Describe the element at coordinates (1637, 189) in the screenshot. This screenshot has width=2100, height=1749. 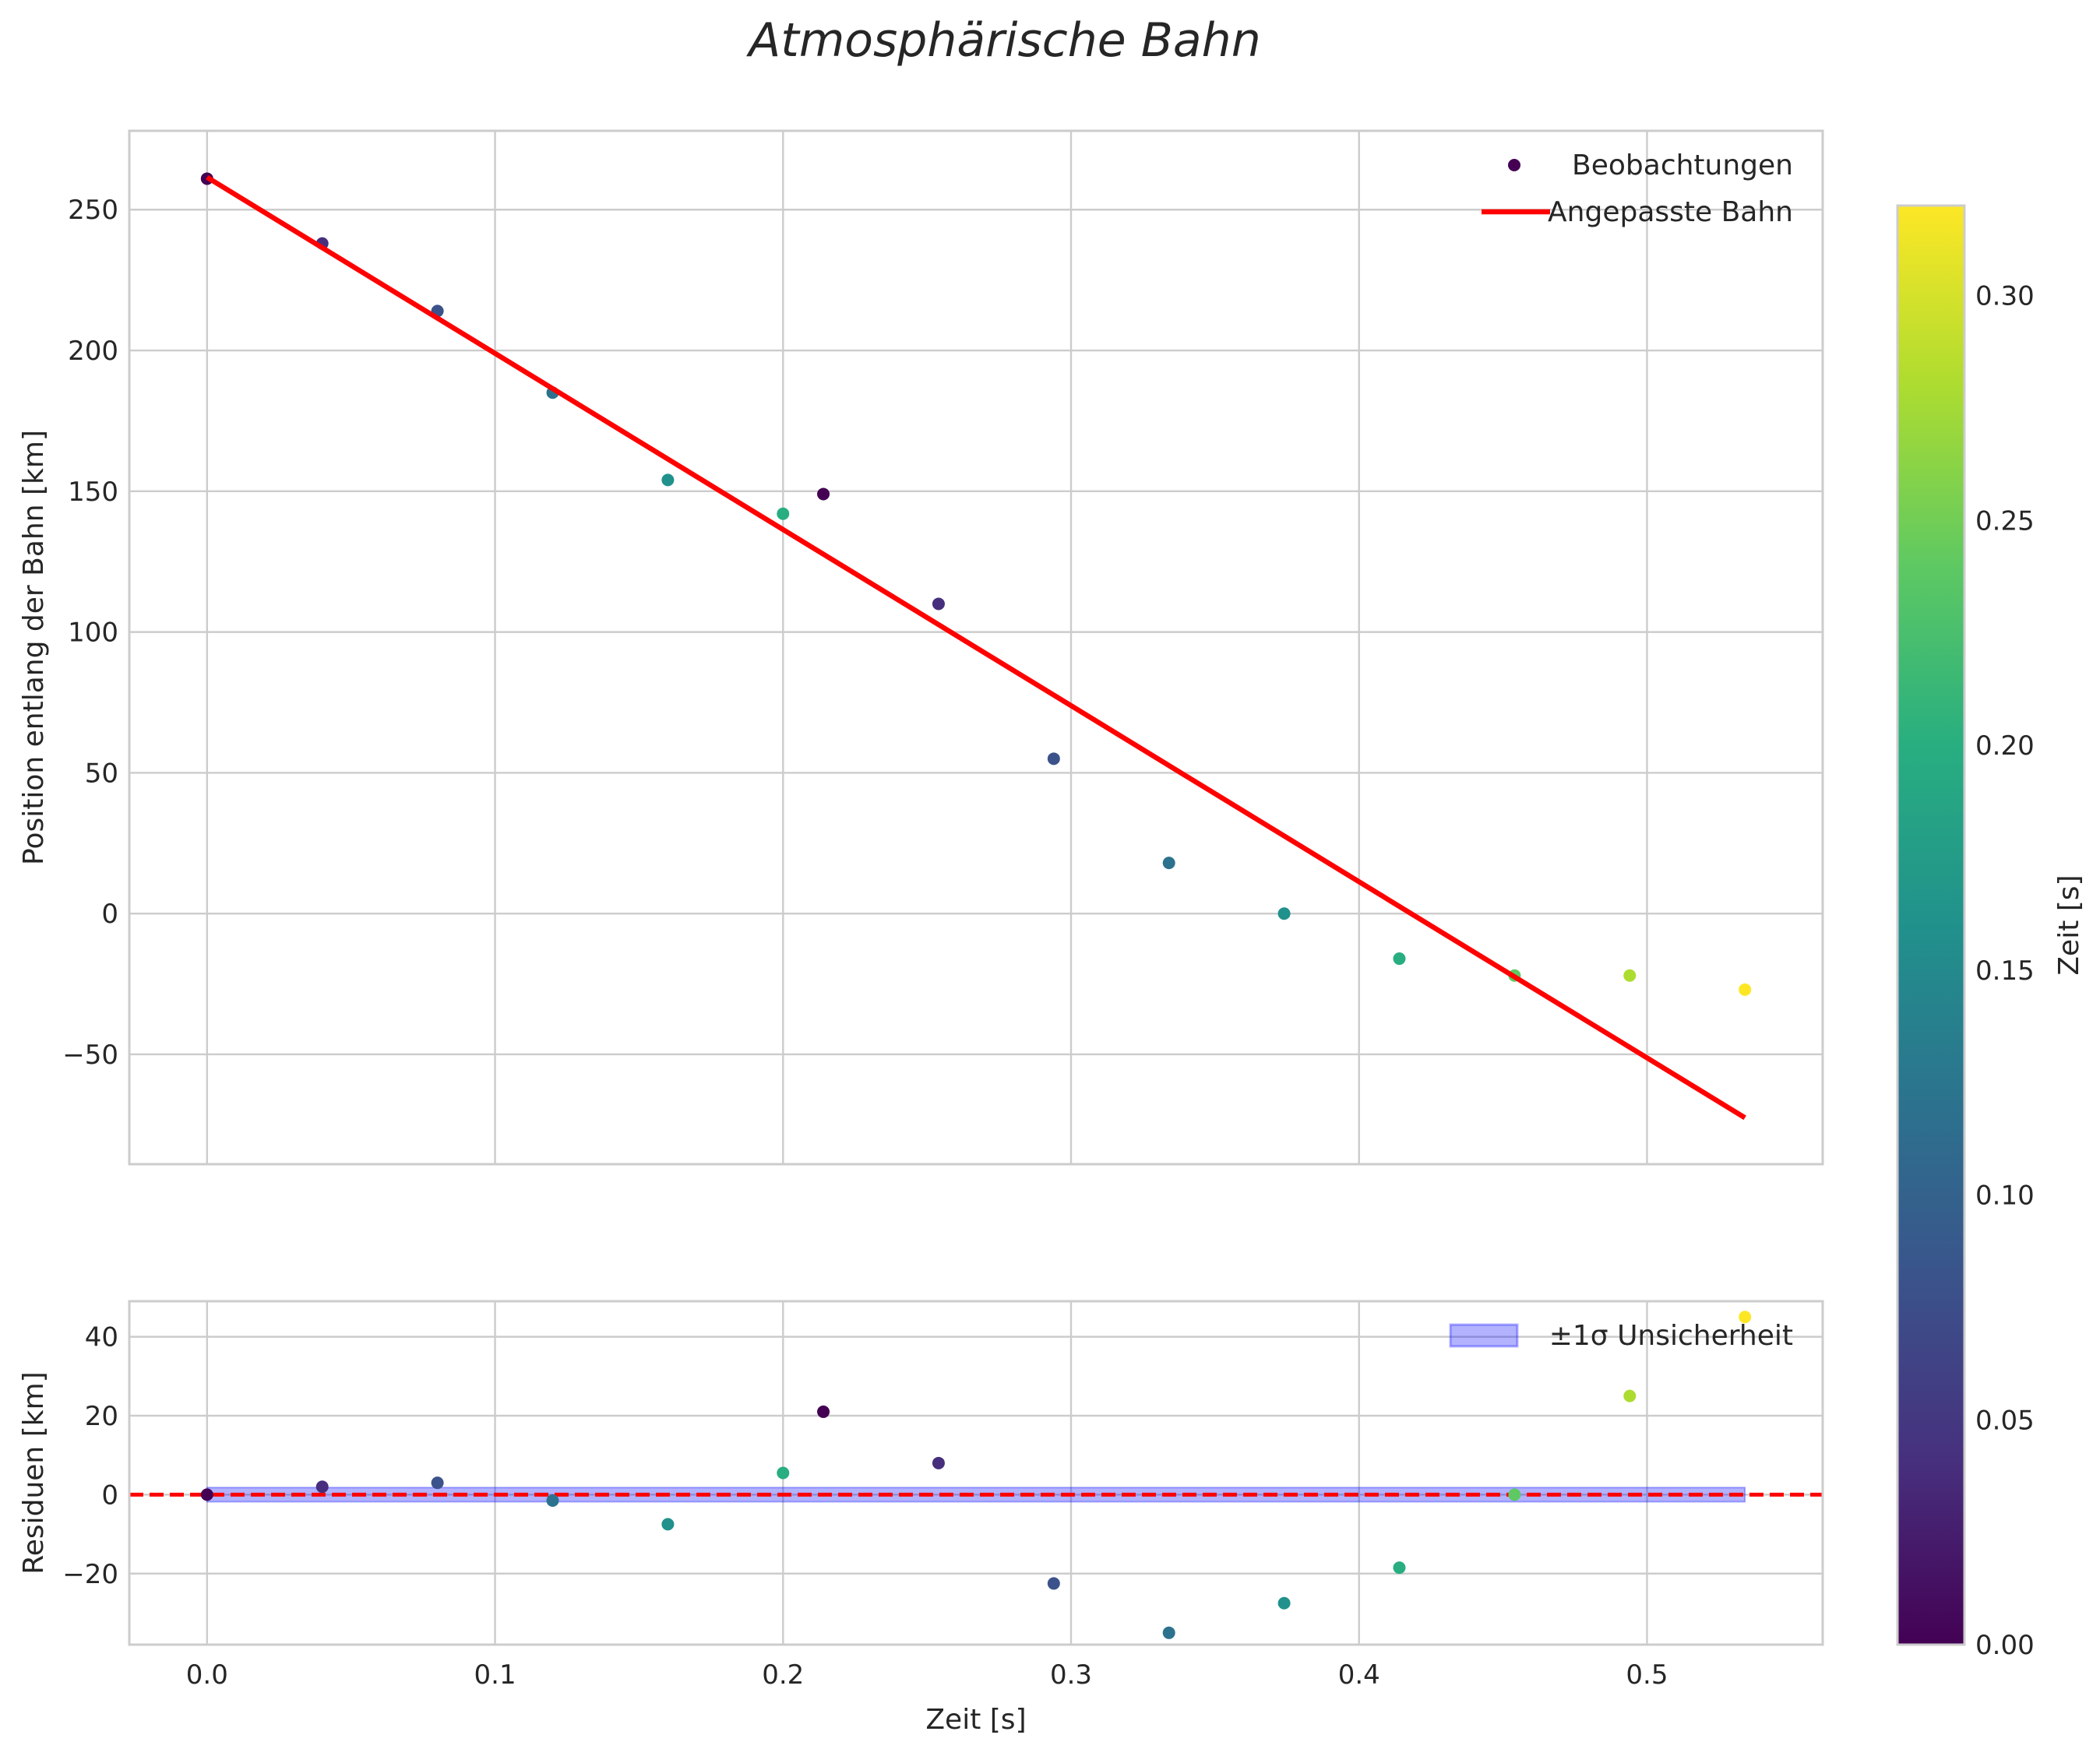
I see `main-legend: Beobachtungen Angepasste Bahn` at that location.